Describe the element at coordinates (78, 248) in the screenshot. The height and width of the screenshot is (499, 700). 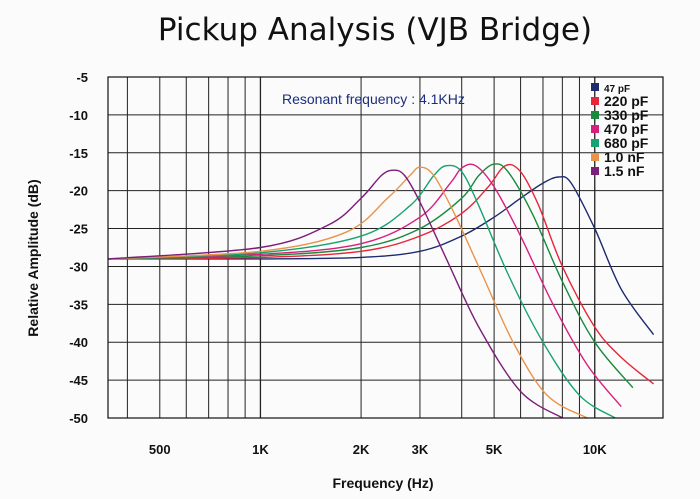
I see `y-tick-labels: -5 -10 -15 -20 -25 -30 -35 -40 -45 -50` at that location.